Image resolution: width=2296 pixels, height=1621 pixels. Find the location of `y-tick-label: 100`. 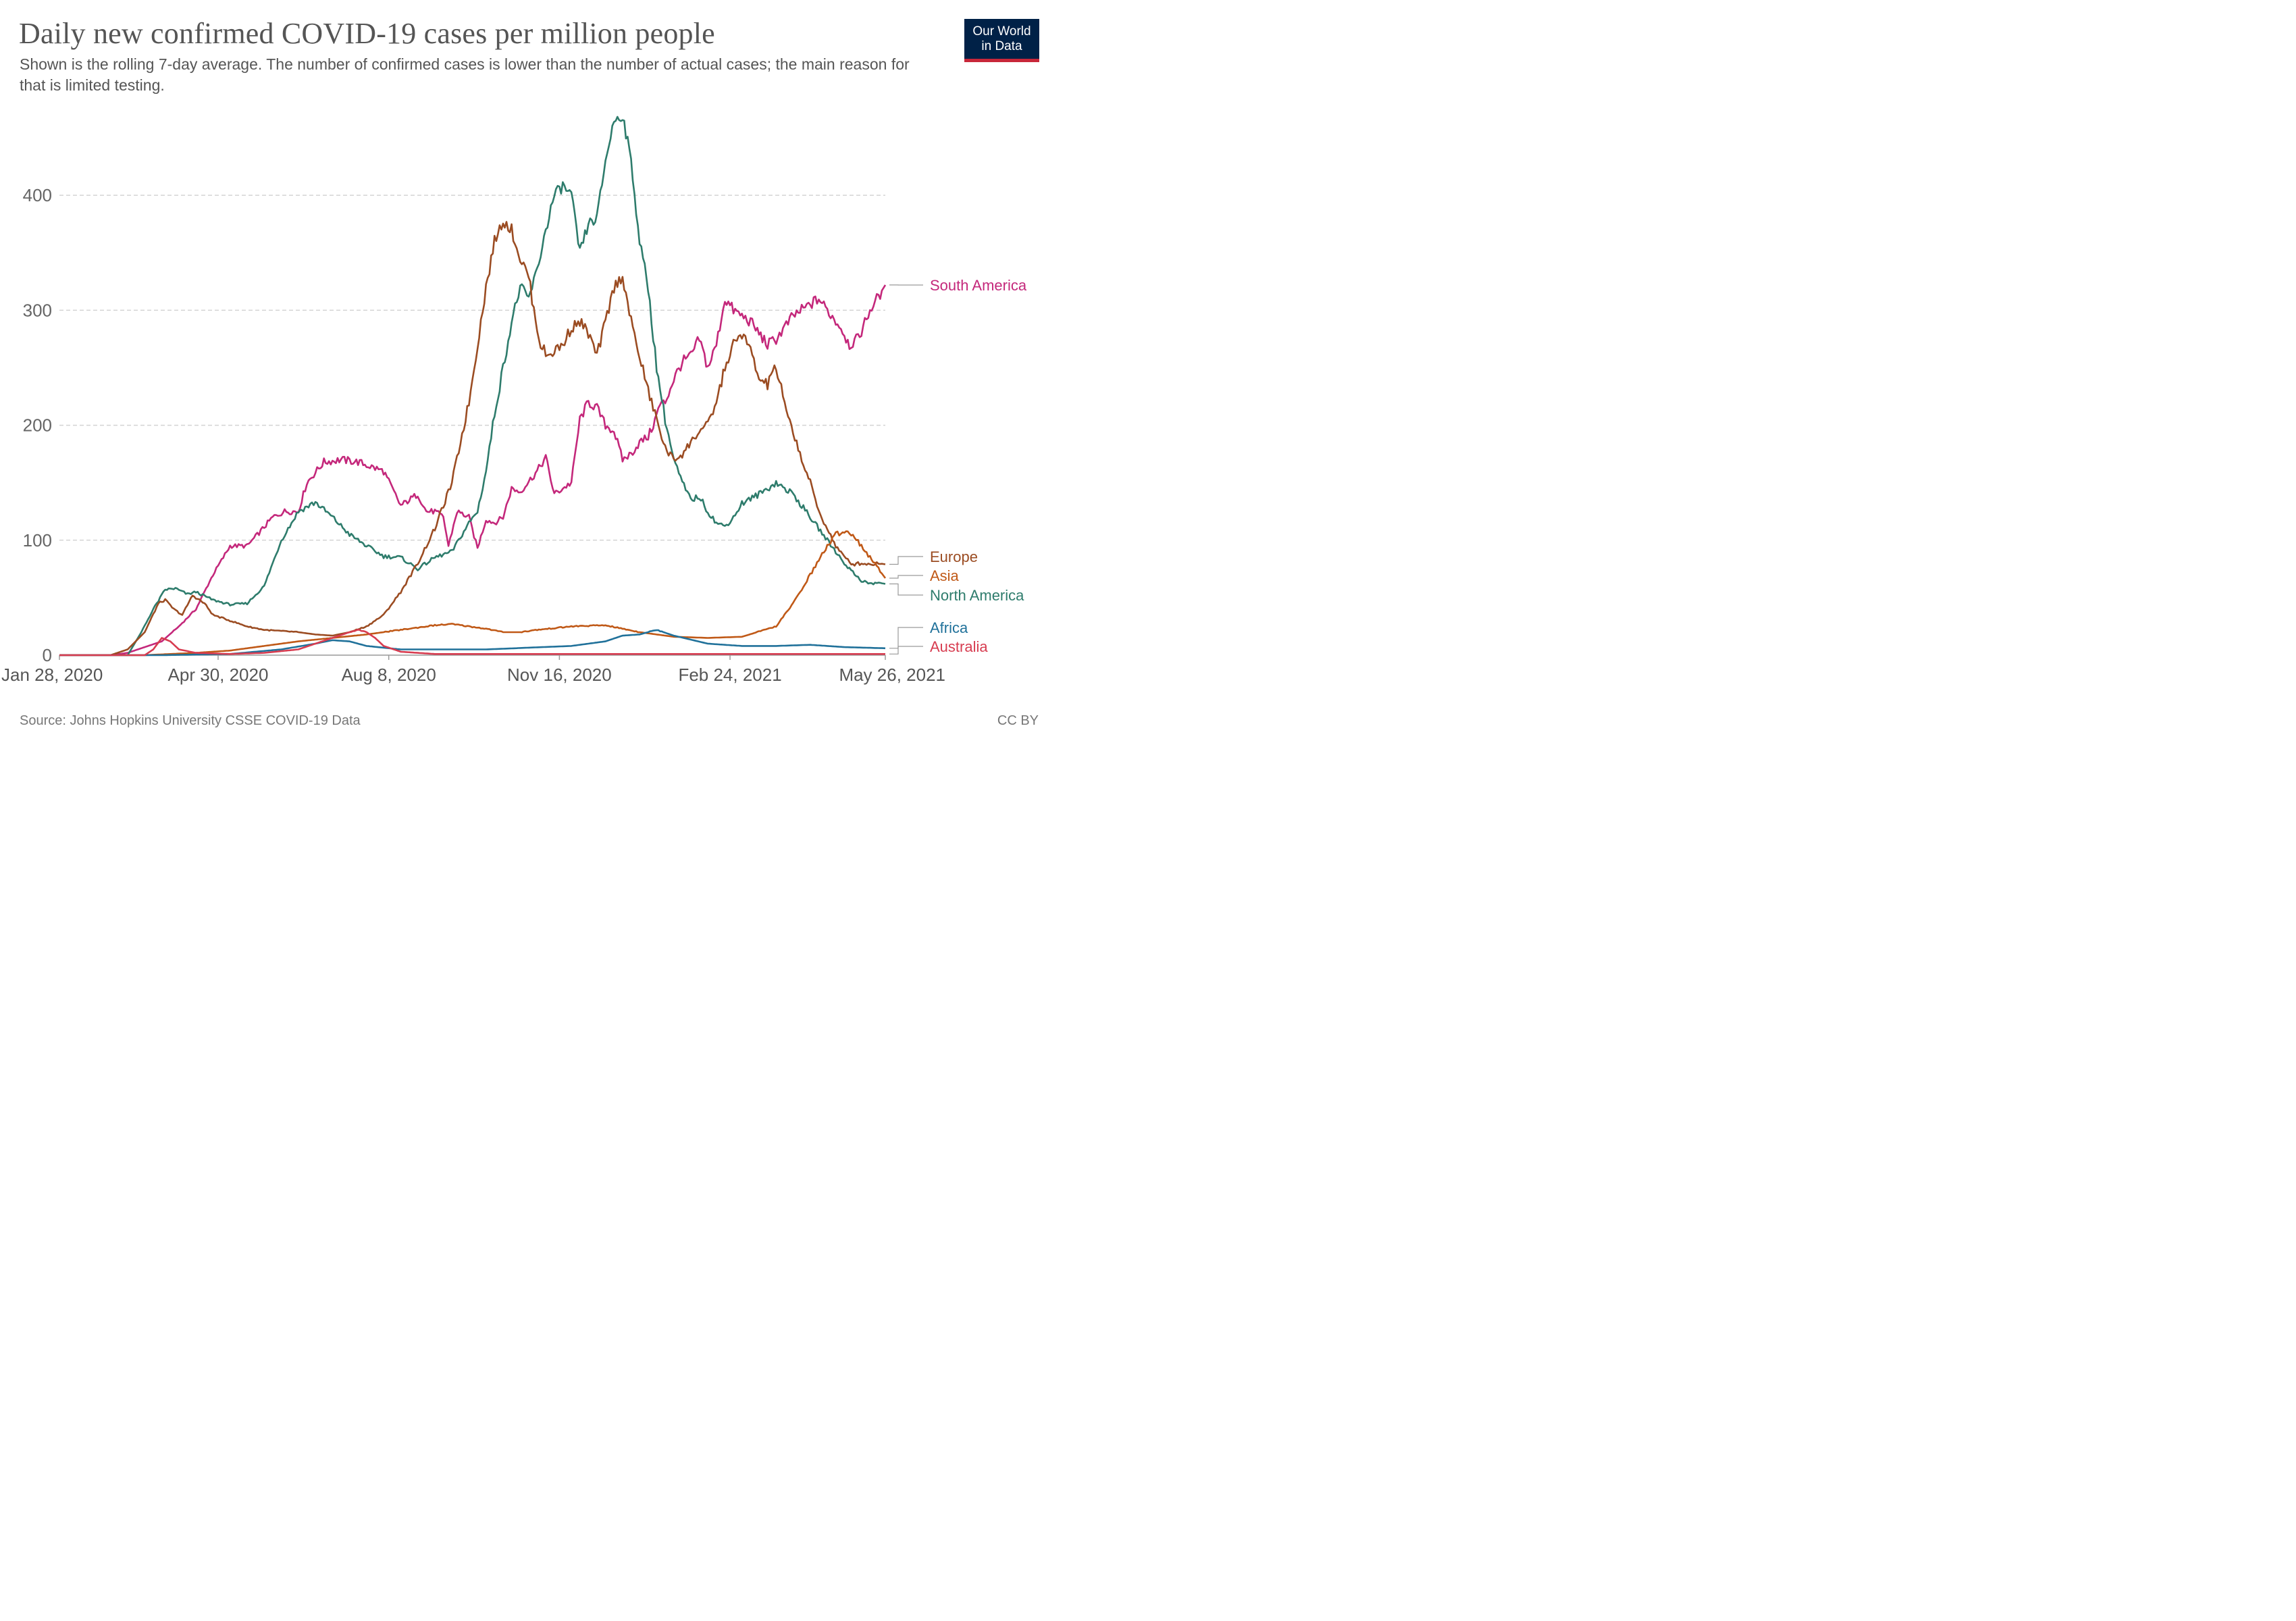

y-tick-label: 100 is located at coordinates (37, 540).